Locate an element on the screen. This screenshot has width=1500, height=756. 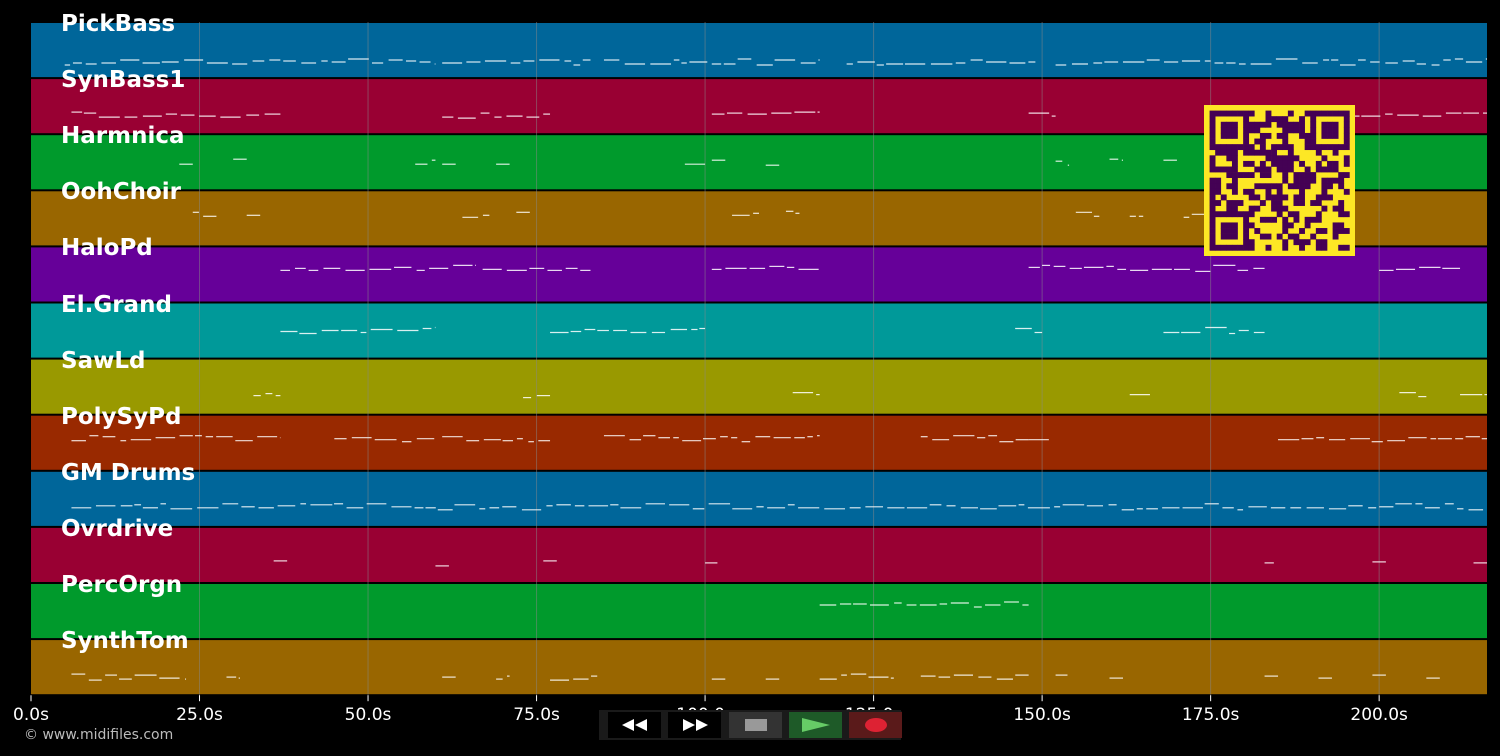
track-label: PolySyPd is located at coordinates (121, 416).